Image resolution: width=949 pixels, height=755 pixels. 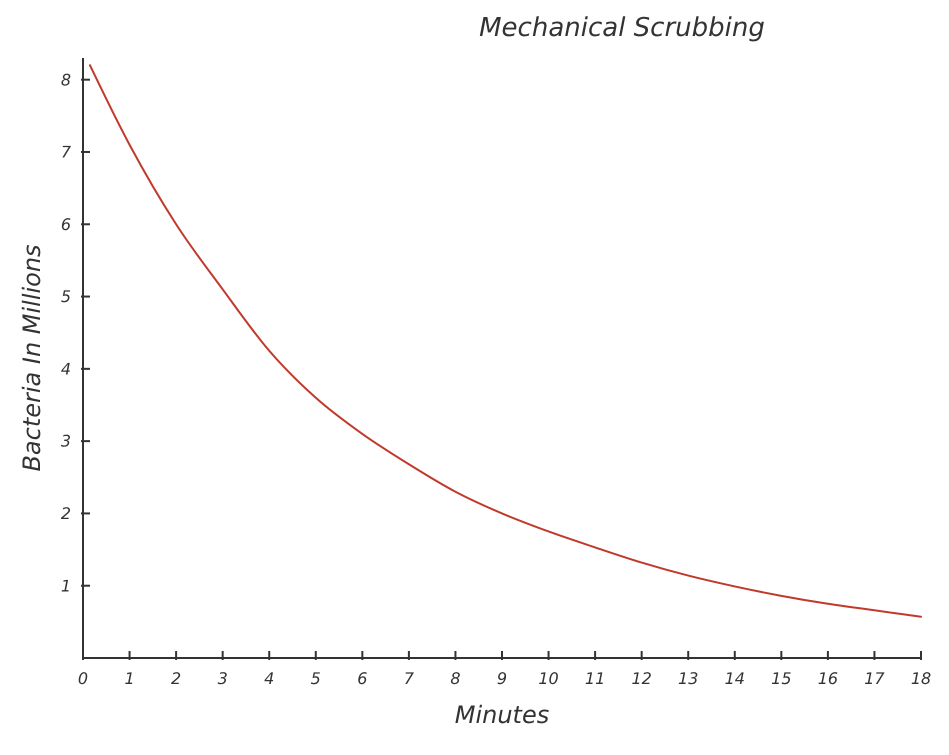 I want to click on y-tick-label: 8, so click(x=65, y=80).